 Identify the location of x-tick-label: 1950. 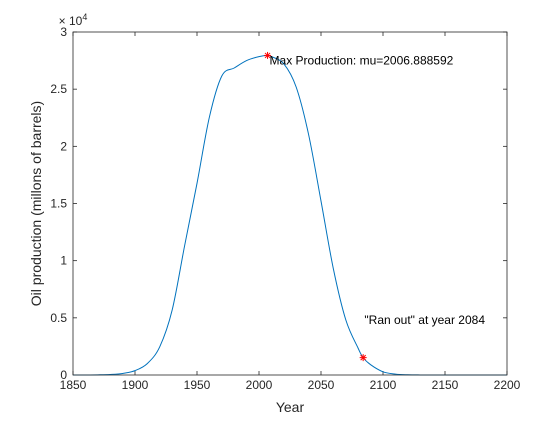
(197, 385).